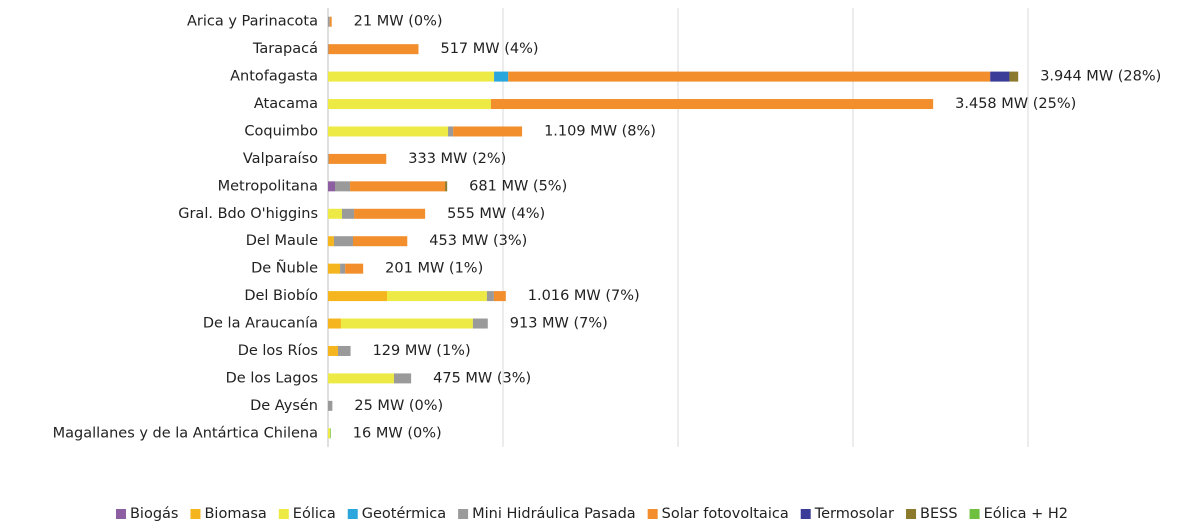 Image resolution: width=1184 pixels, height=526 pixels. Describe the element at coordinates (434, 269) in the screenshot. I see `total-label: 201 MW (1%)` at that location.